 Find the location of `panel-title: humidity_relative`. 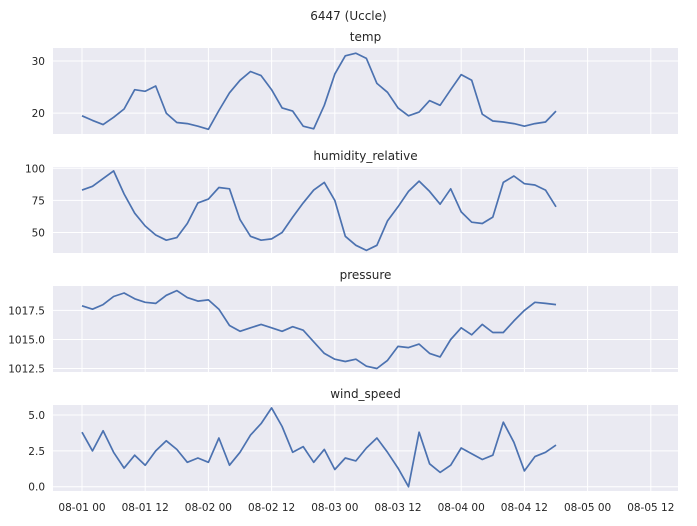

panel-title: humidity_relative is located at coordinates (365, 156).